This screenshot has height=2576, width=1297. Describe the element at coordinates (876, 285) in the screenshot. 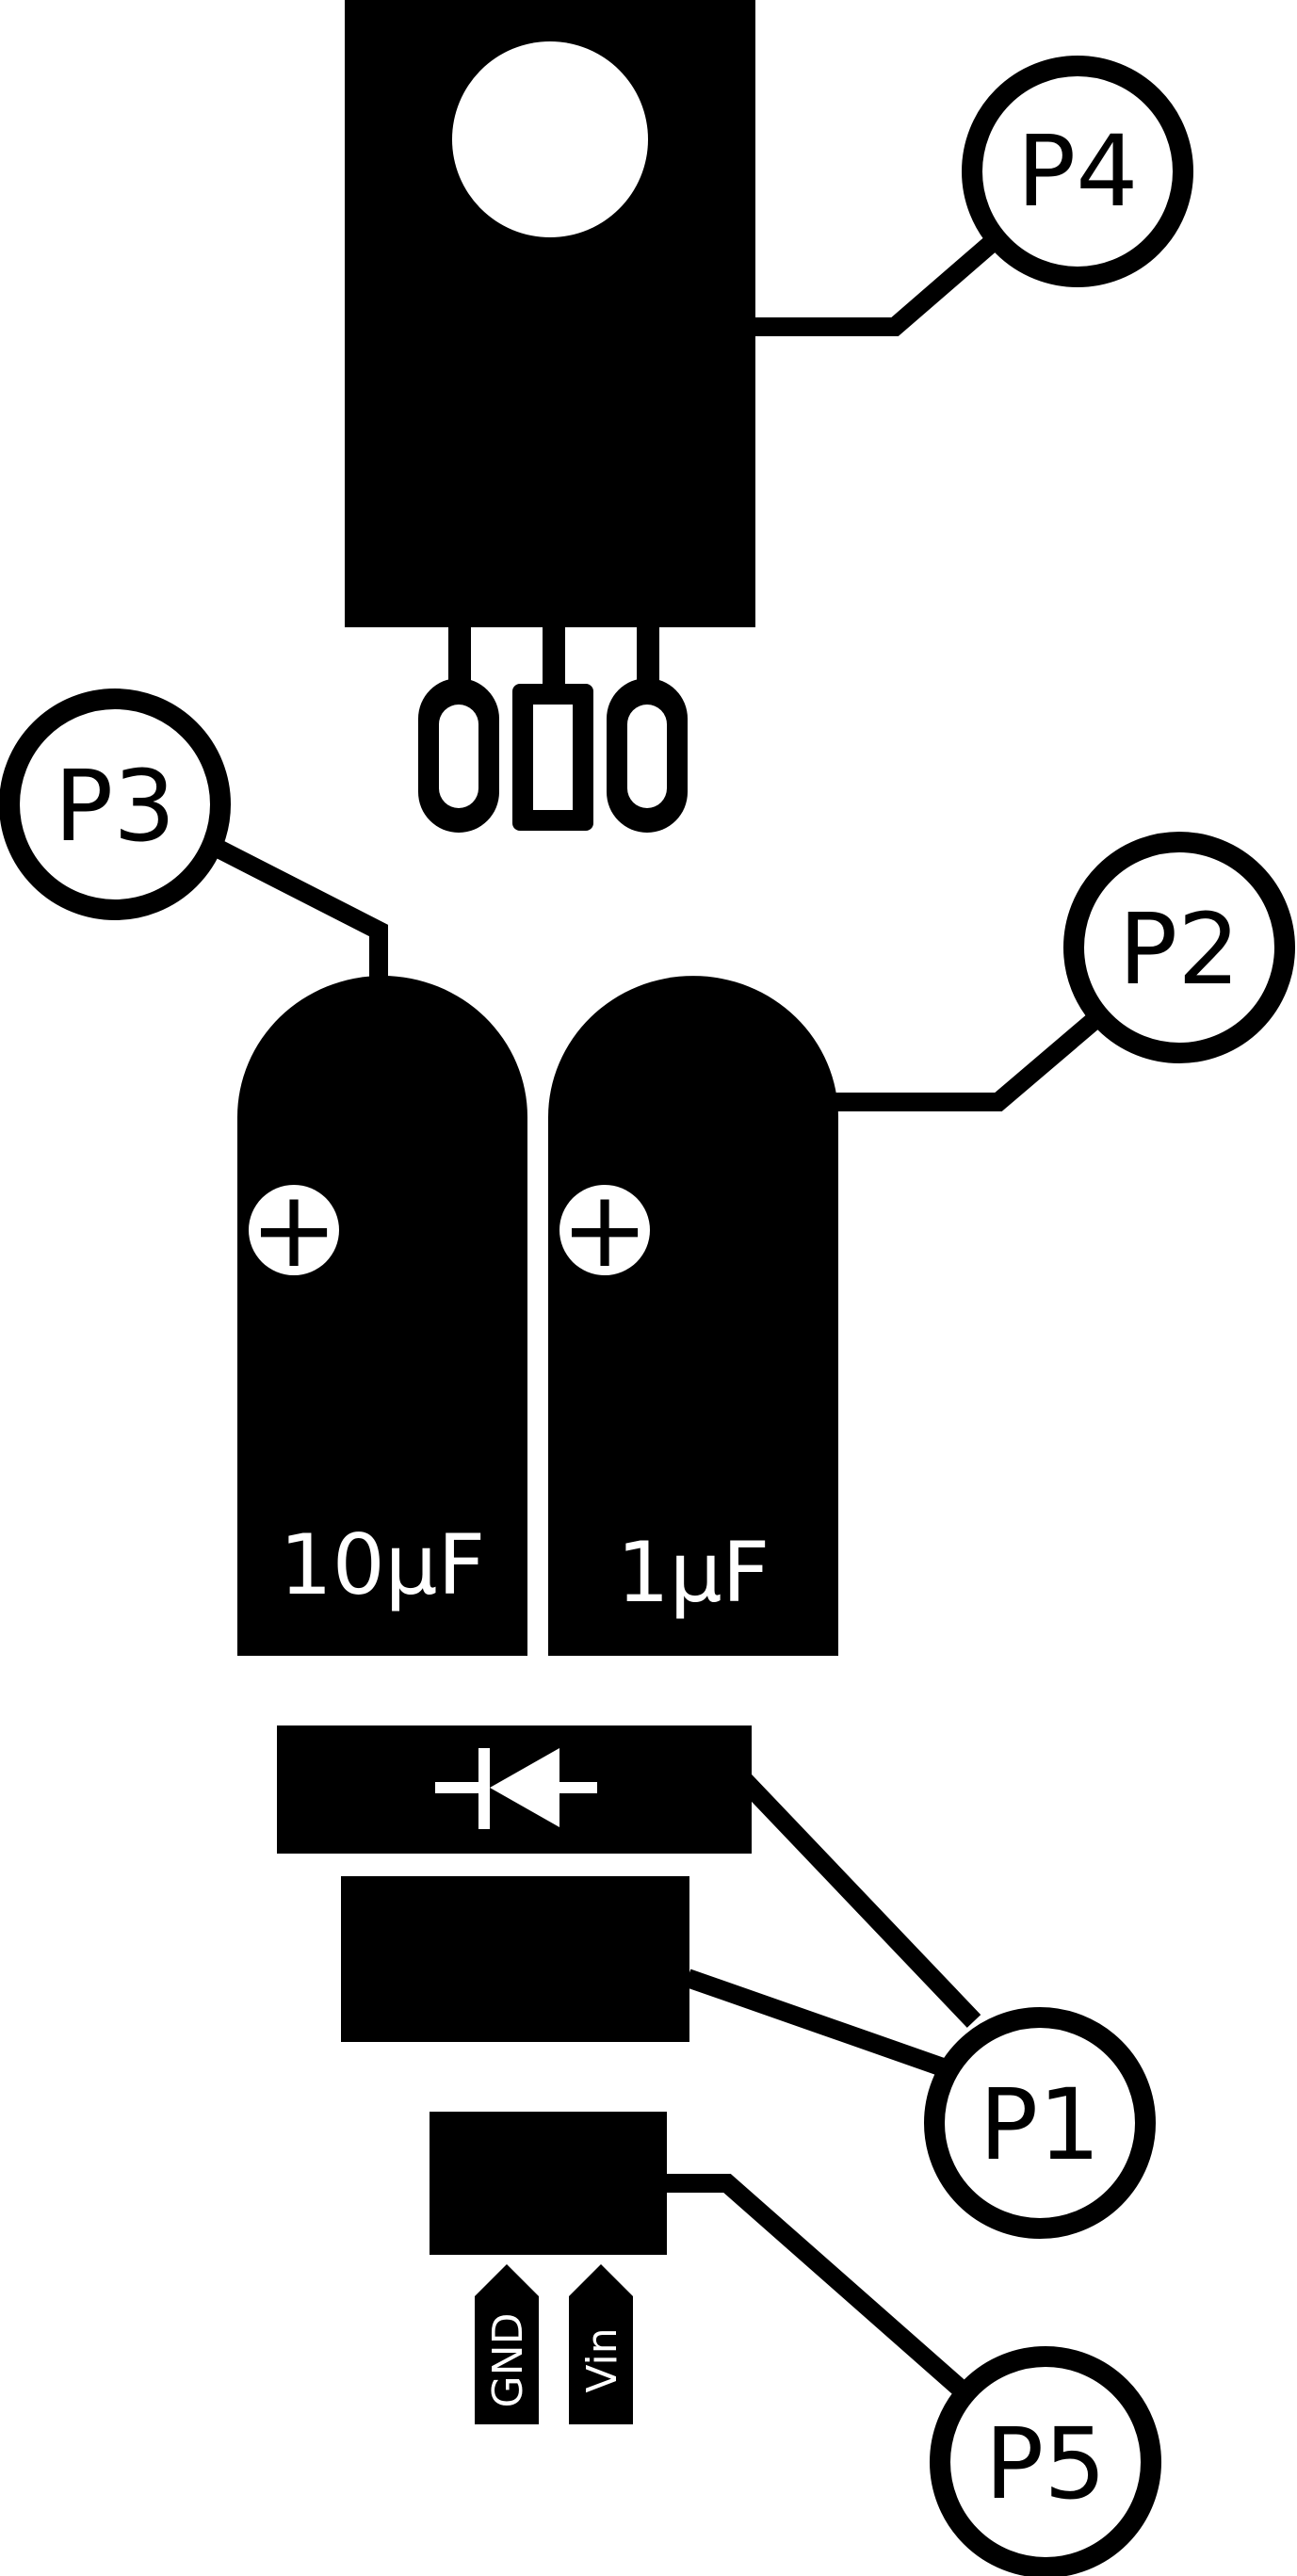

I see `leader-line-p4` at that location.